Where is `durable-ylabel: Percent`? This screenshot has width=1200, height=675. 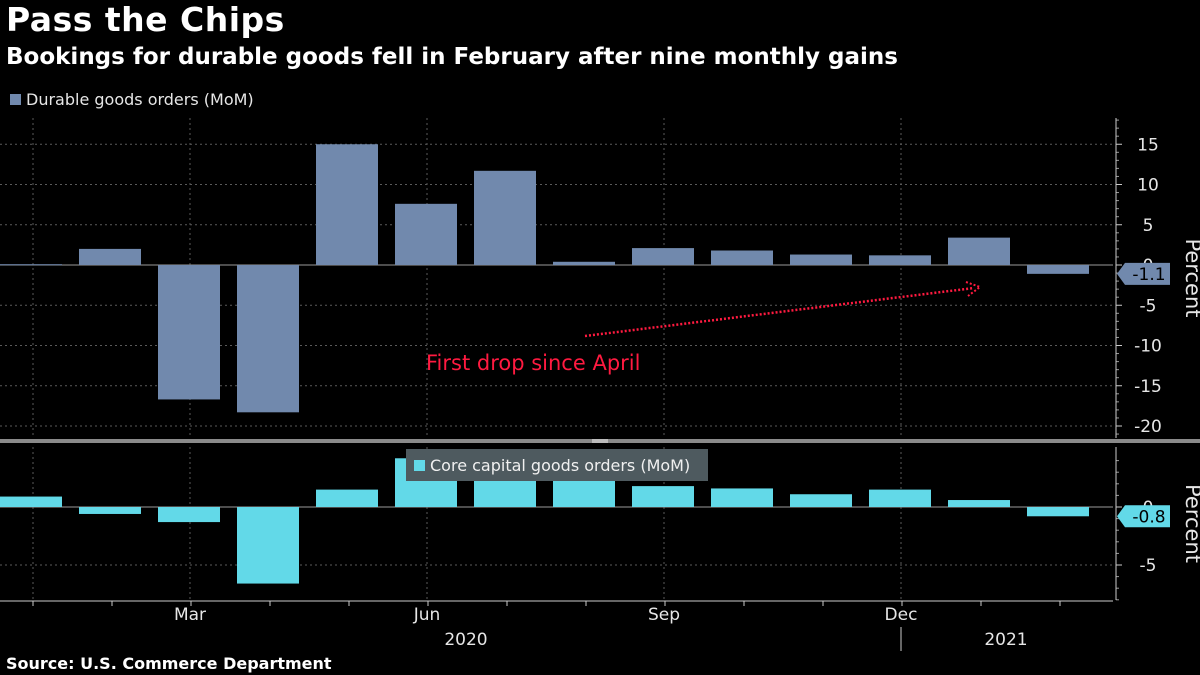 durable-ylabel: Percent is located at coordinates (1190, 277).